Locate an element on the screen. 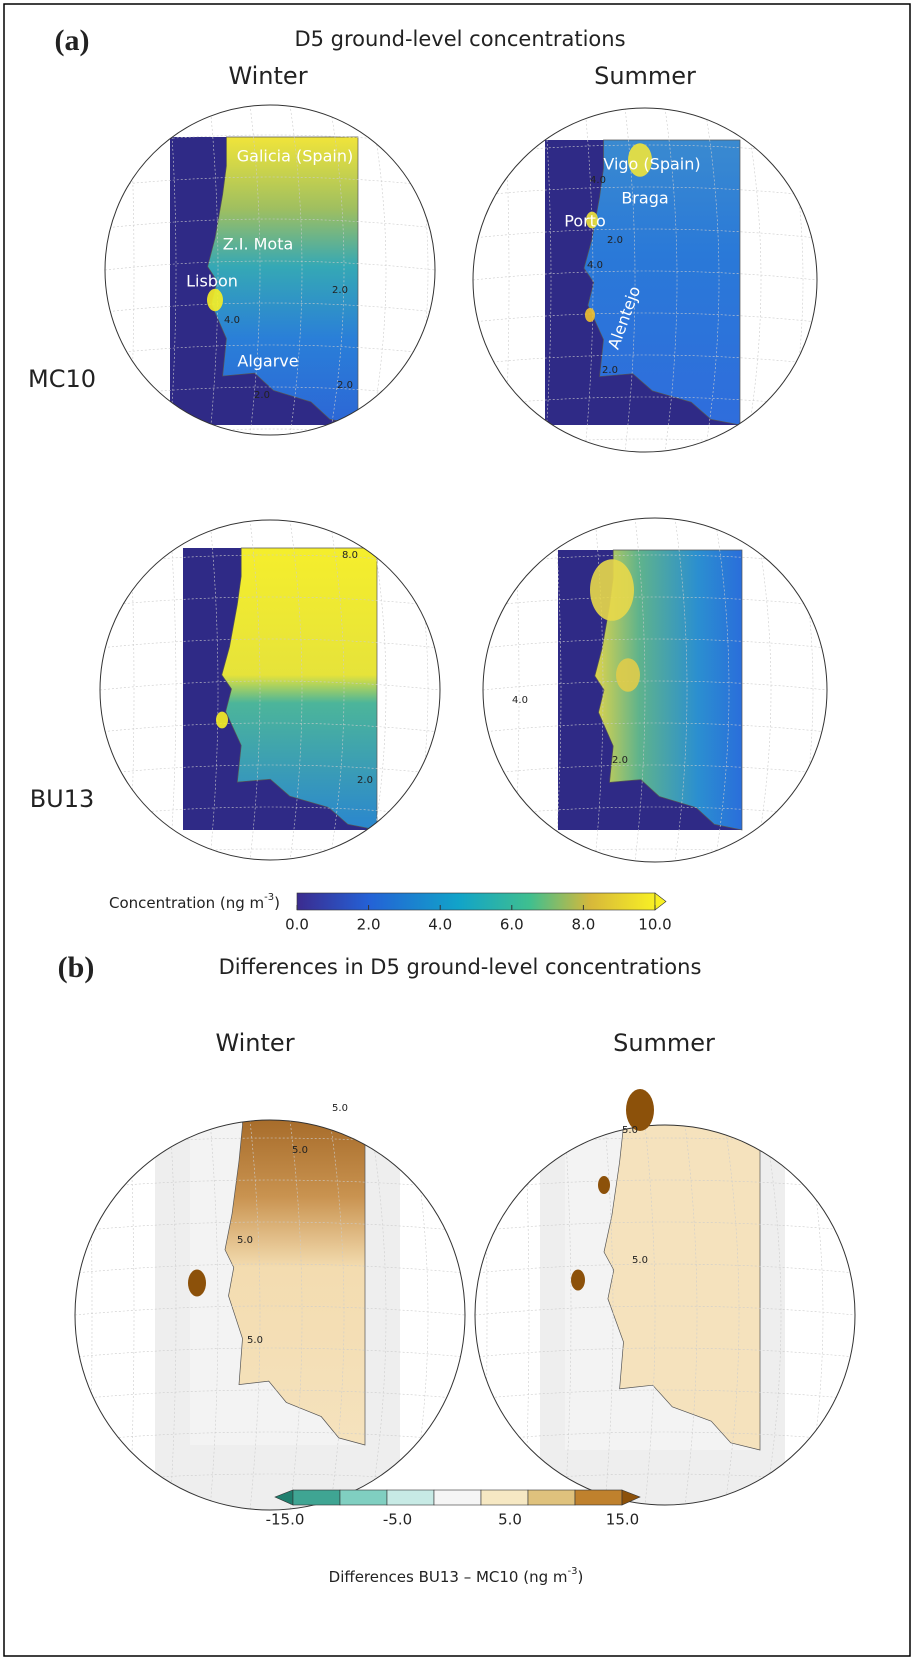 The height and width of the screenshot is (1665, 915). row-label: MC10 is located at coordinates (62, 379).